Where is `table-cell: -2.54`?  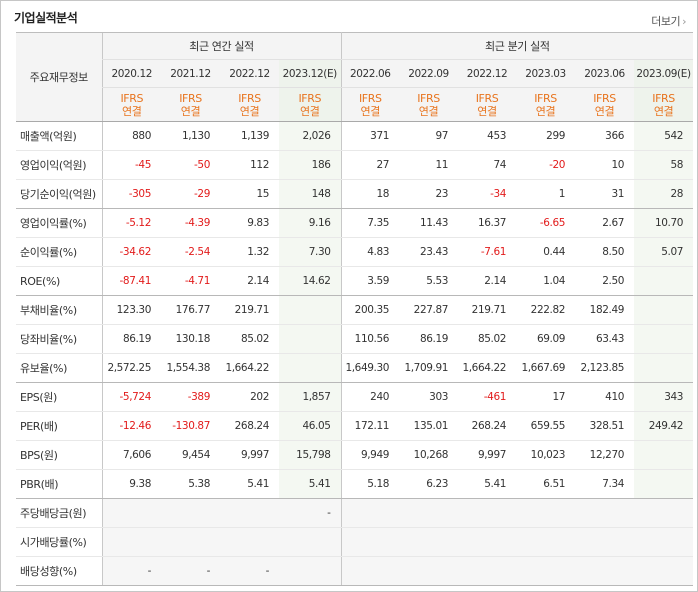 table-cell: -2.54 is located at coordinates (190, 252).